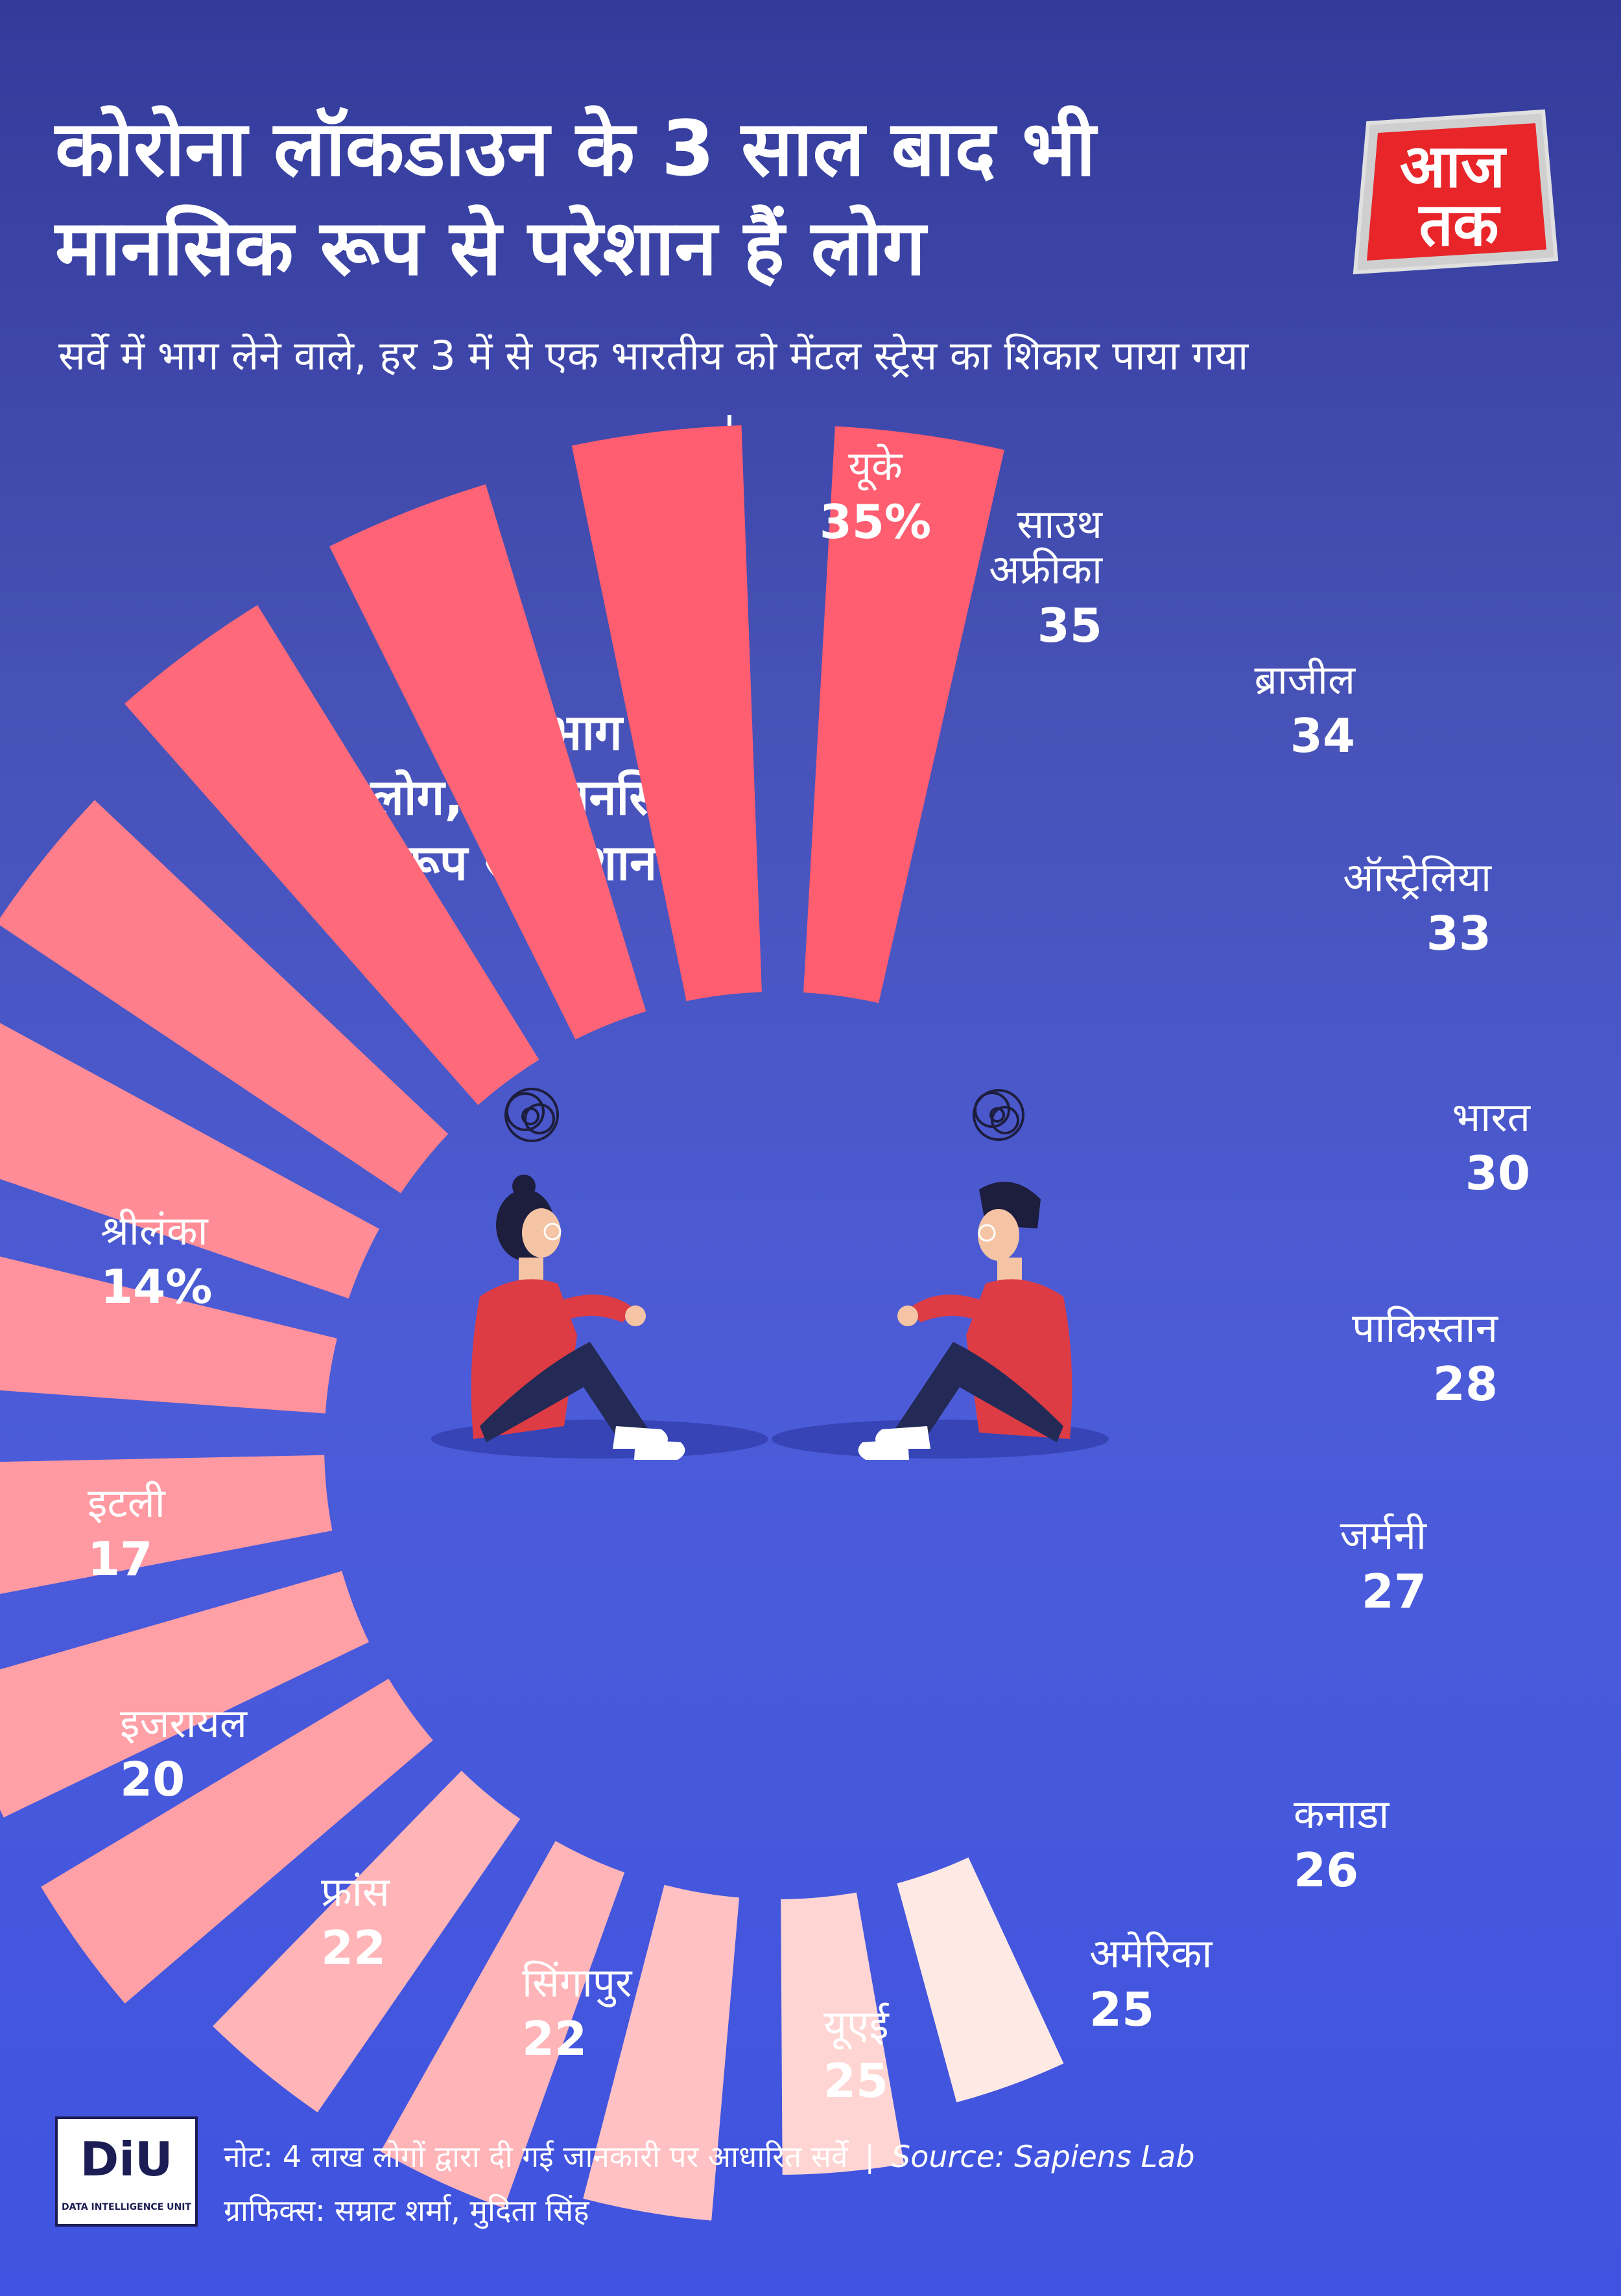 The image size is (1621, 2296). What do you see at coordinates (1417, 877) in the screenshot?
I see `bar-label-4: ऑस्ट्रेलिया` at bounding box center [1417, 877].